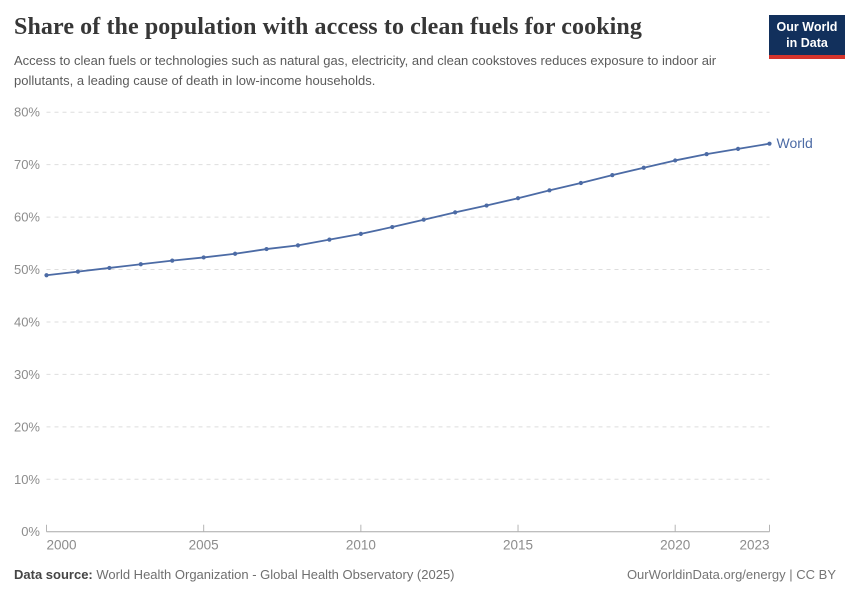 This screenshot has width=850, height=600. I want to click on data-source-label: Data source:, so click(53, 574).